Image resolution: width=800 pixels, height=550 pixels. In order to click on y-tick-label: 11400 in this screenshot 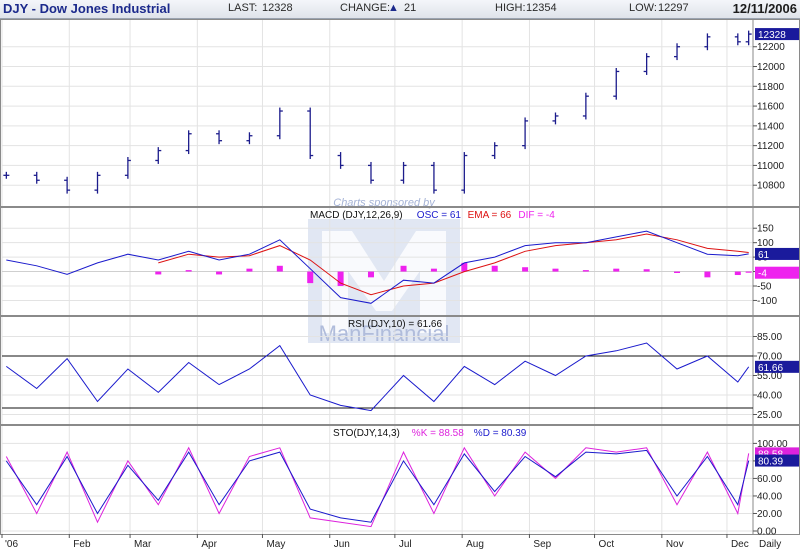, I will do `click(771, 126)`.